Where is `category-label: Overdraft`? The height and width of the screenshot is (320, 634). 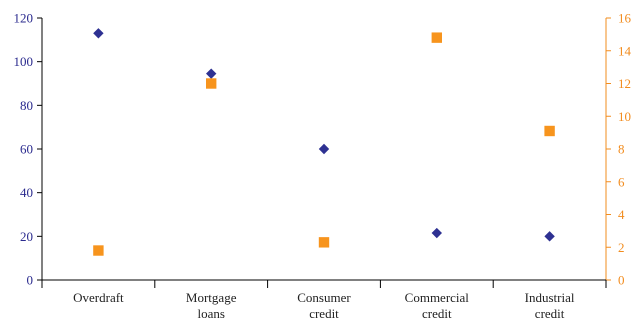 category-label: Overdraft is located at coordinates (98, 297).